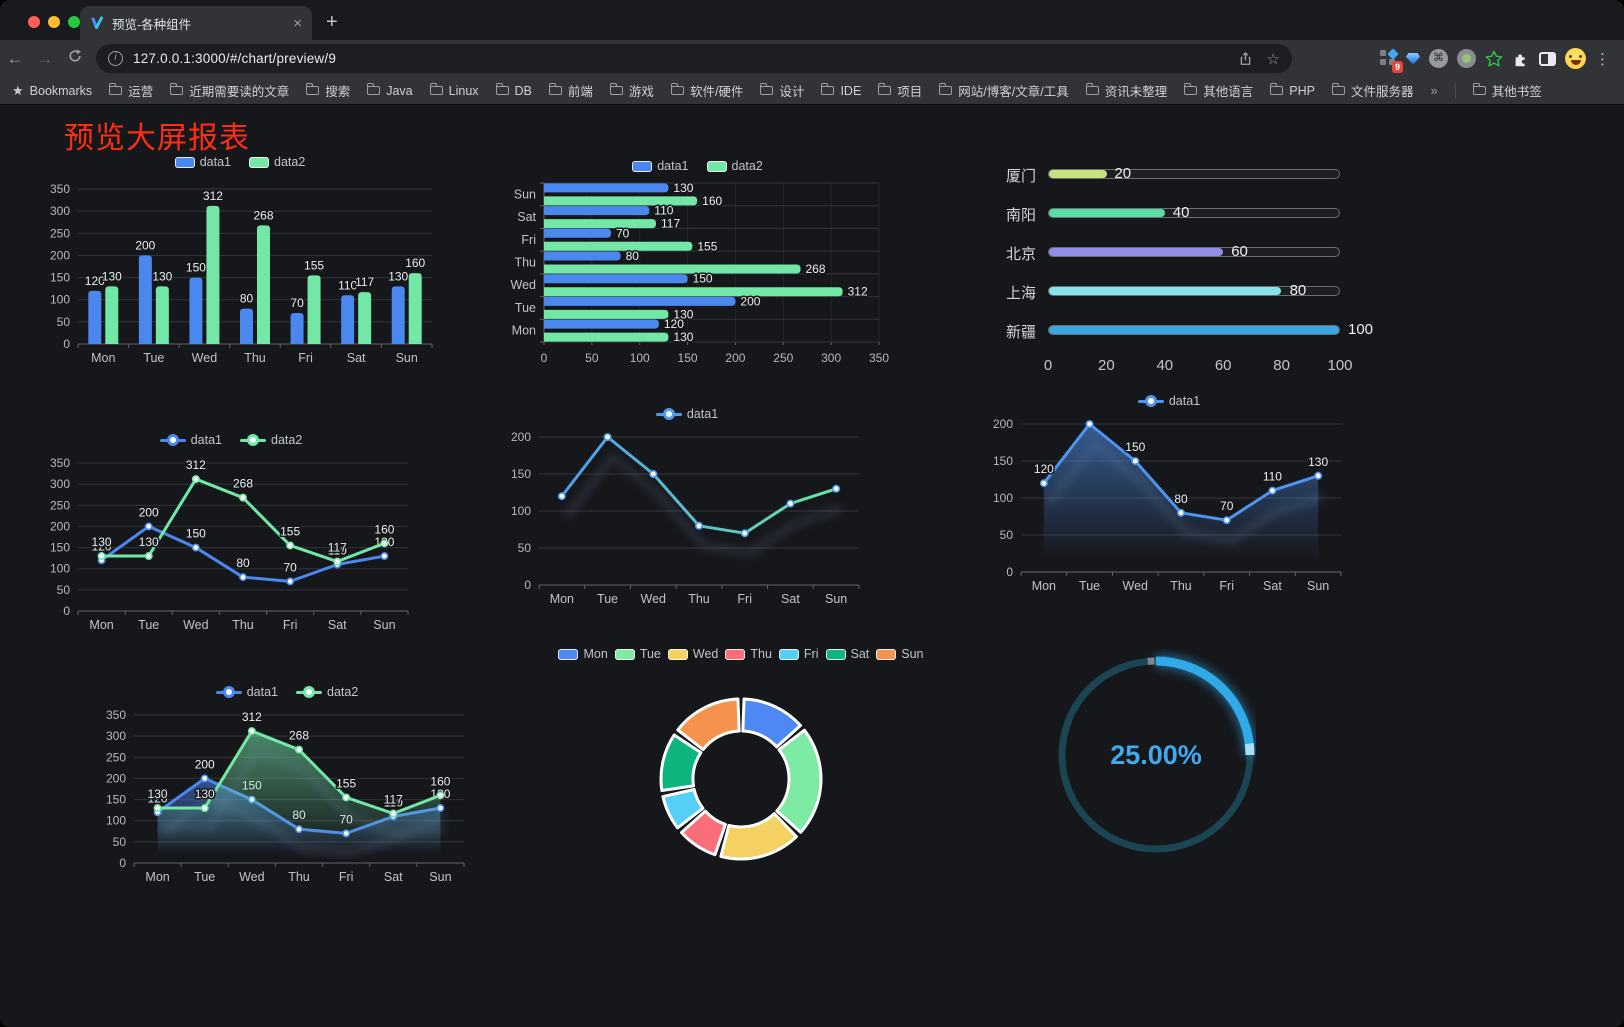  Describe the element at coordinates (798, 654) in the screenshot. I see `legend-item-Fri: Fri` at that location.